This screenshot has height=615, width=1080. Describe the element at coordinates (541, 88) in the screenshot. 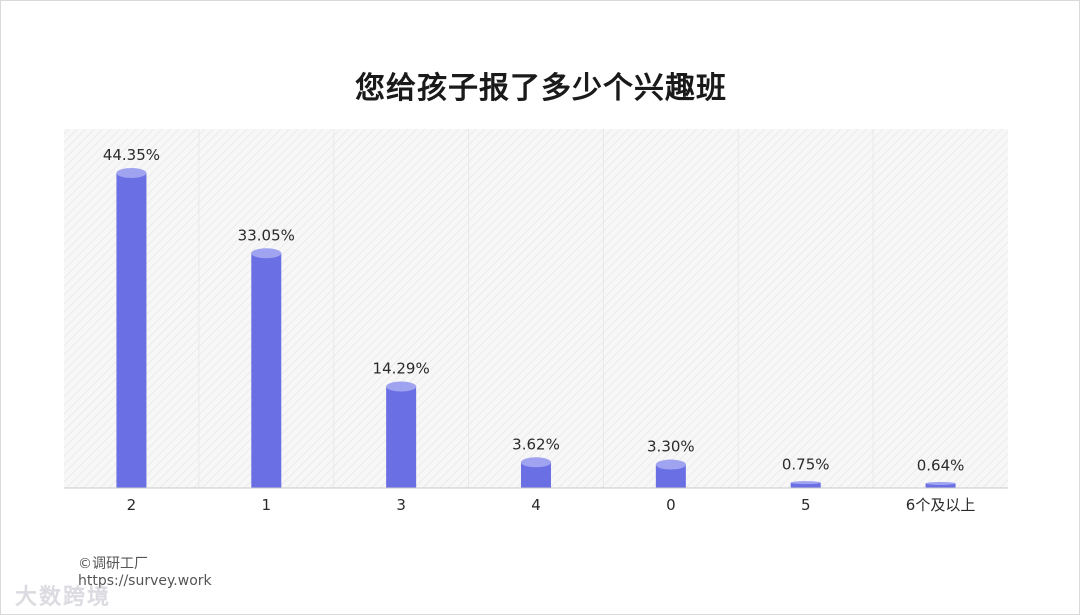

I see `chart-title: 您给孩子报了多少个兴趣班` at that location.